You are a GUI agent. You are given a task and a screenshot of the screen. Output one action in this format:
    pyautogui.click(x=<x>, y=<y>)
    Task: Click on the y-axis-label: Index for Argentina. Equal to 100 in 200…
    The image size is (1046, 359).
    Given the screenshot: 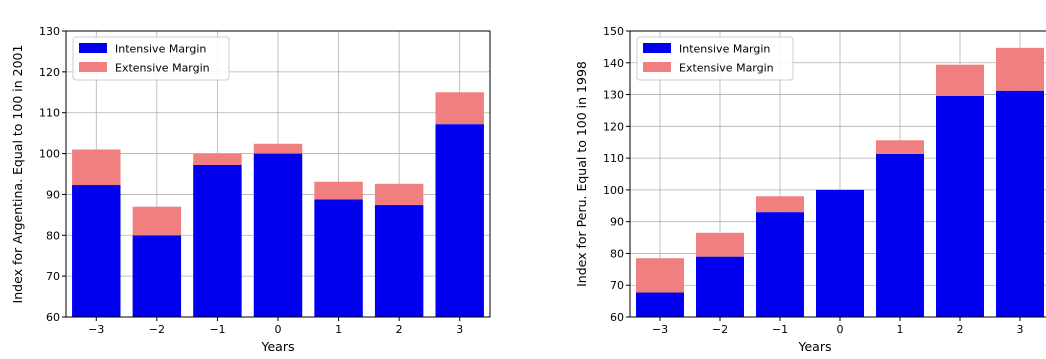 What is the action you would take?
    pyautogui.click(x=17, y=174)
    